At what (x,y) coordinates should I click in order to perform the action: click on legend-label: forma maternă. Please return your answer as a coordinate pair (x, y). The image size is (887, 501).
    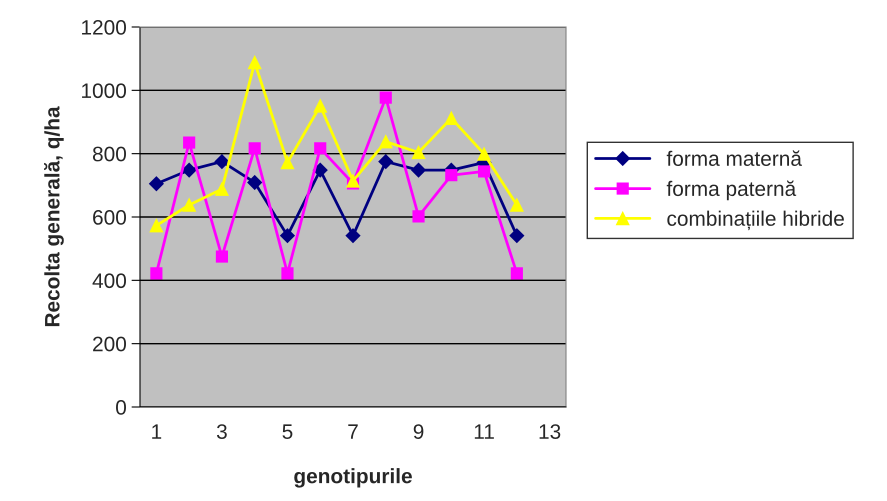
    Looking at the image, I should click on (734, 158).